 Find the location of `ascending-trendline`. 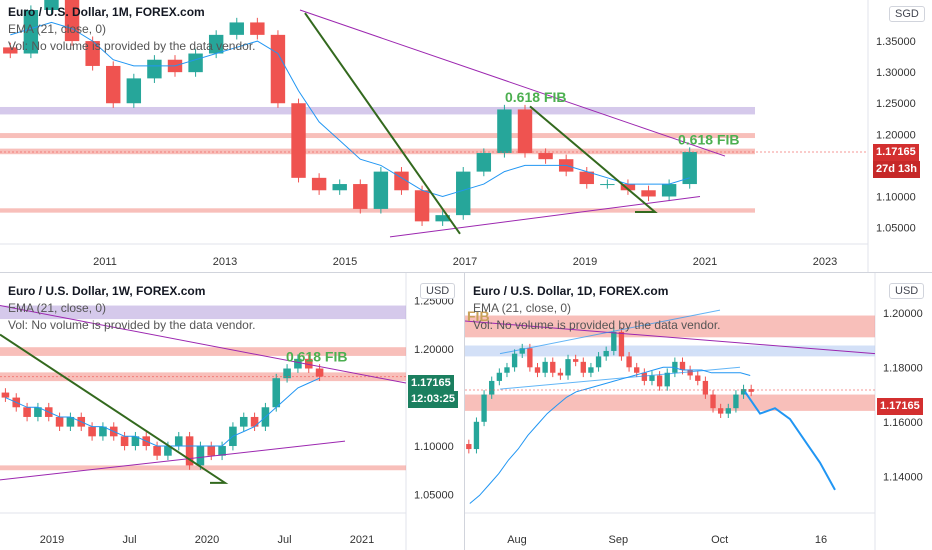

ascending-trendline is located at coordinates (545, 216).